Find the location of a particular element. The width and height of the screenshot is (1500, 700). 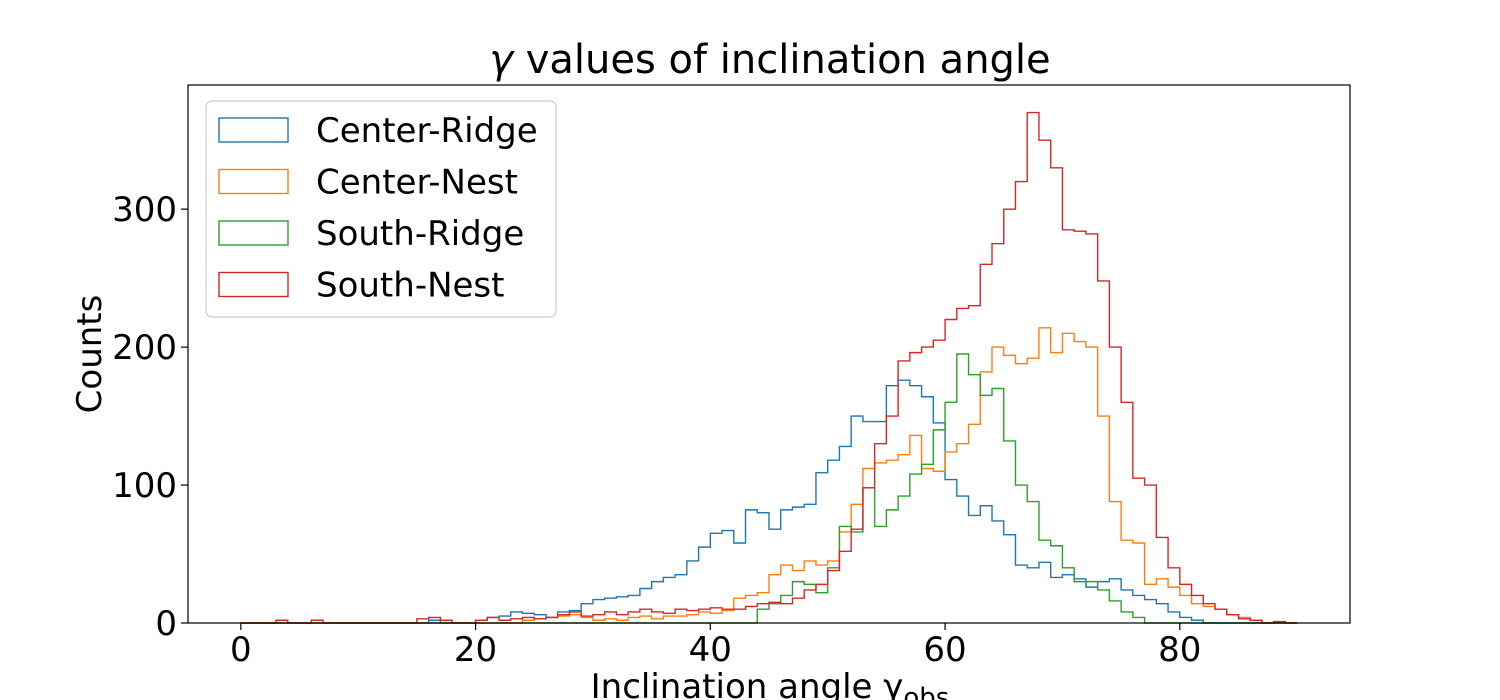

x-axis-label-text: Inclination angle γ is located at coordinates (747, 683).